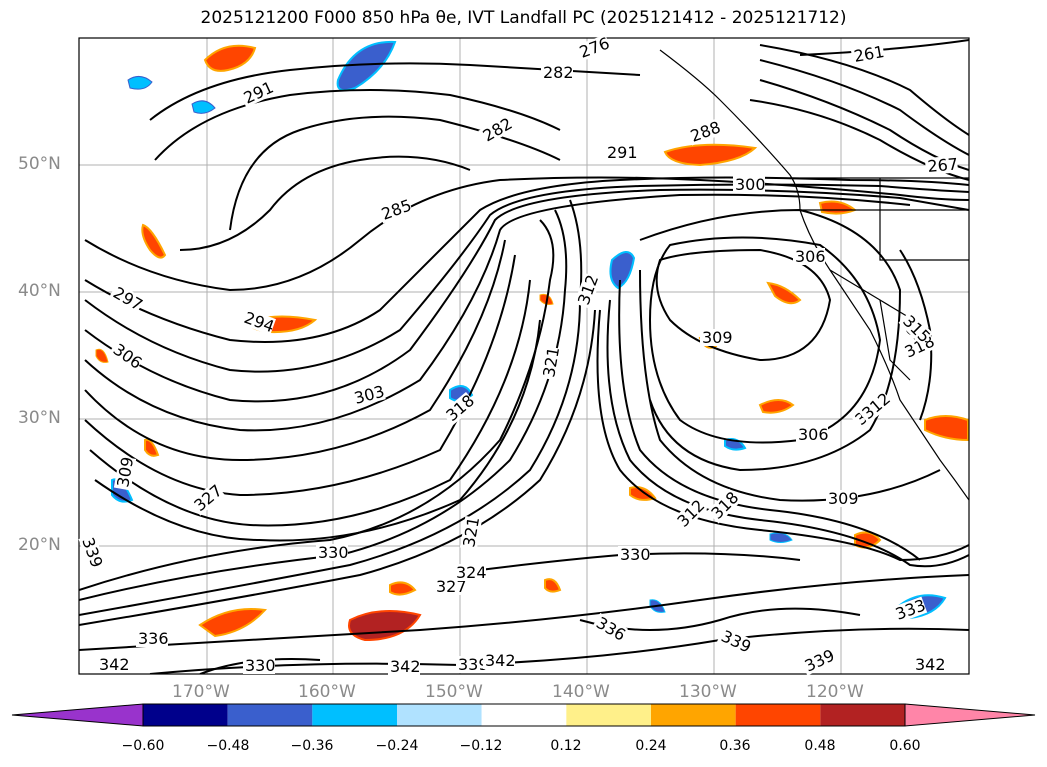 The height and width of the screenshot is (767, 1047). Describe the element at coordinates (39, 545) in the screenshot. I see `lat-label-20n: 20°N` at that location.